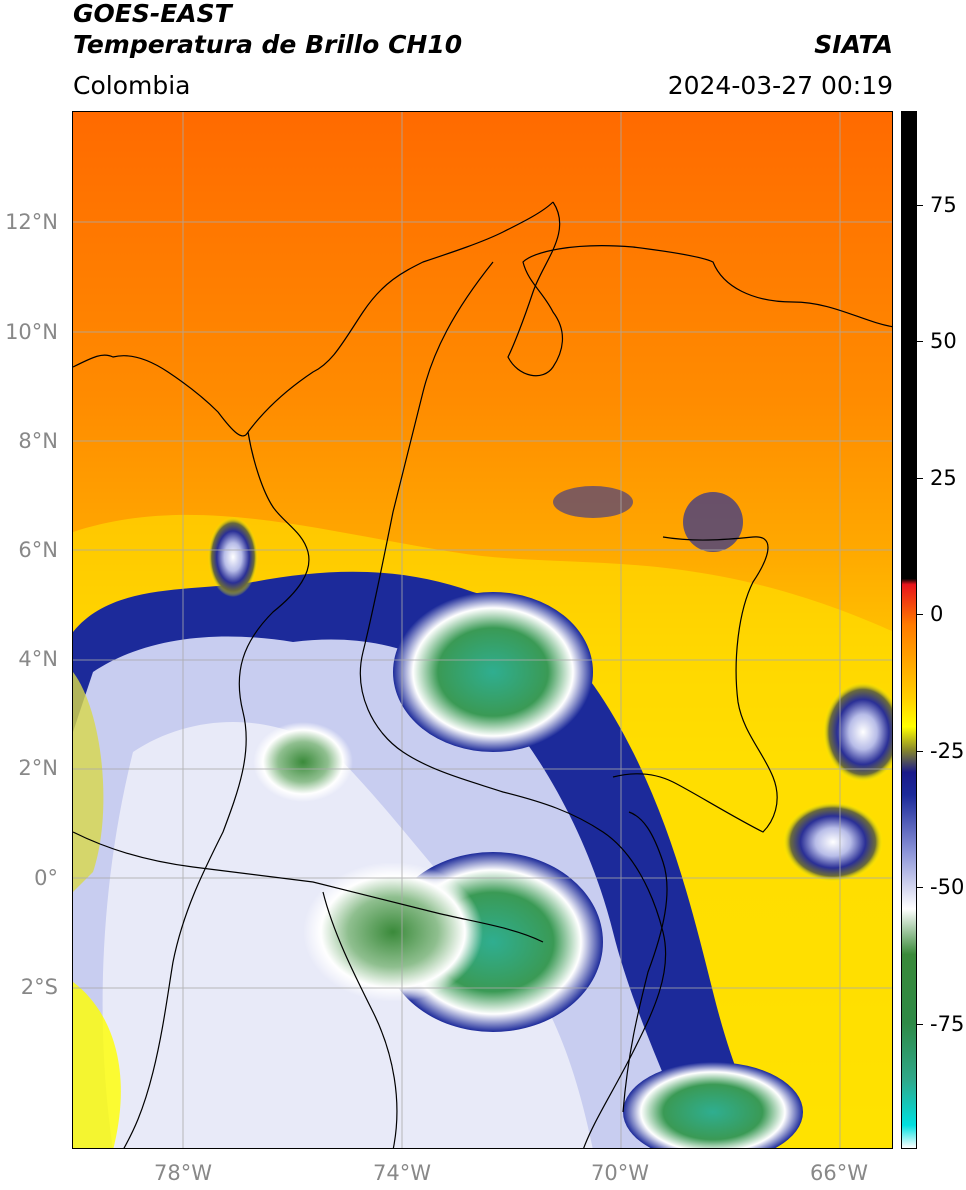 This screenshot has height=1190, width=966. What do you see at coordinates (947, 887) in the screenshot?
I see `colorbar-label: -50` at bounding box center [947, 887].